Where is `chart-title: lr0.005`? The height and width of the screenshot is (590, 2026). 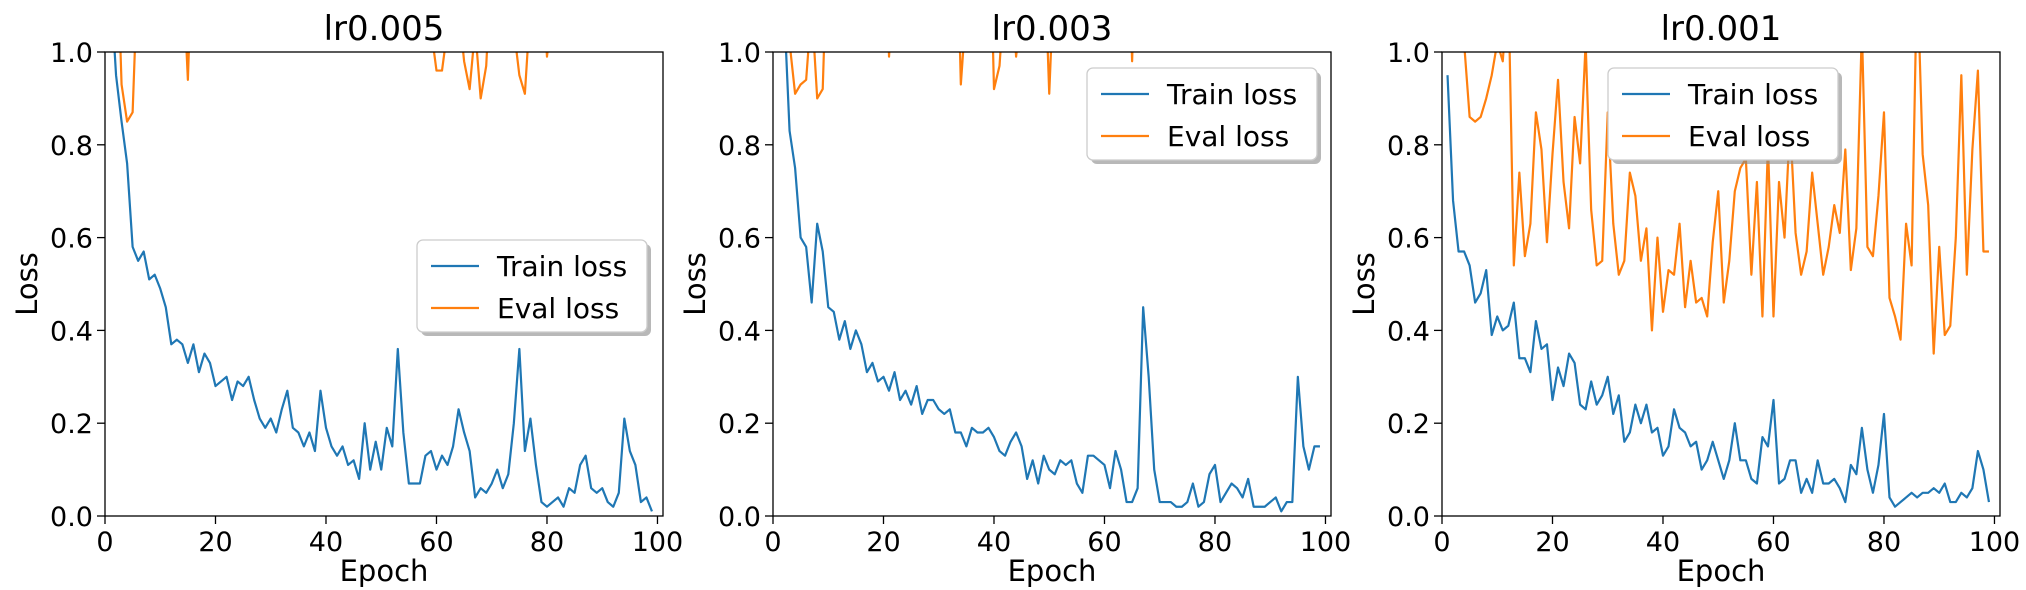 chart-title: lr0.005 is located at coordinates (384, 29).